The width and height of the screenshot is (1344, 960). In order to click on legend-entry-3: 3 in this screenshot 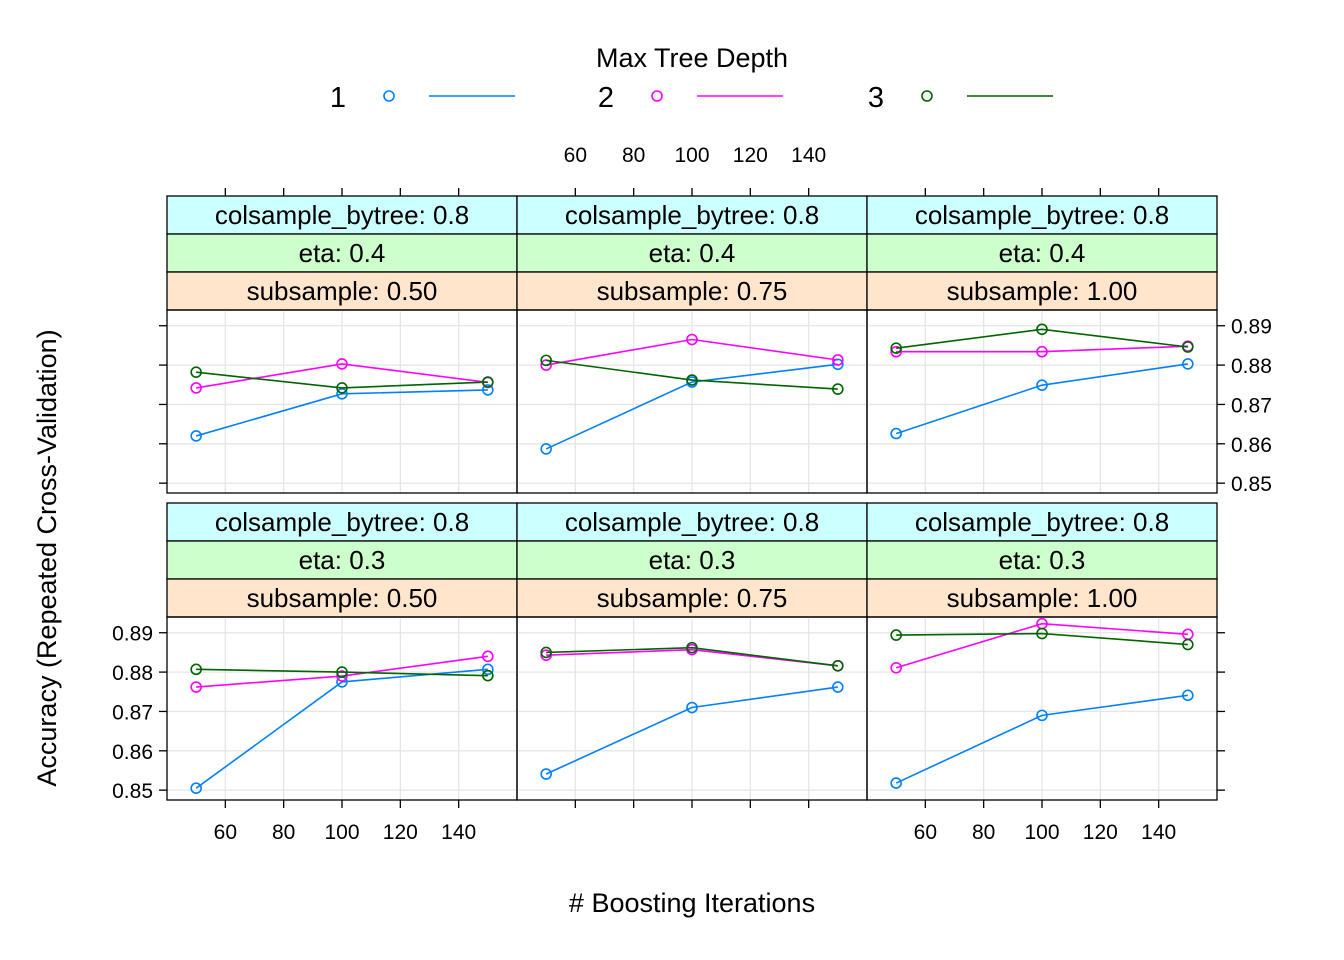, I will do `click(960, 98)`.